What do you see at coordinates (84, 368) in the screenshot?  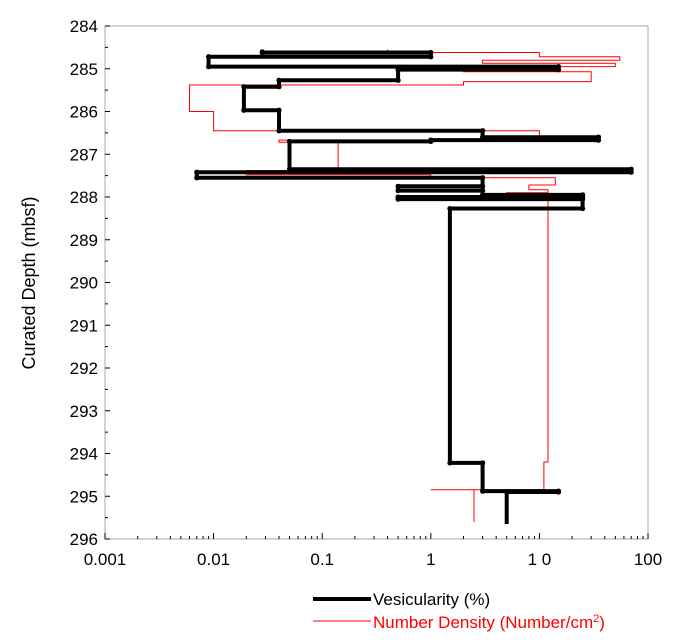 I see `y-tick-label: 292` at bounding box center [84, 368].